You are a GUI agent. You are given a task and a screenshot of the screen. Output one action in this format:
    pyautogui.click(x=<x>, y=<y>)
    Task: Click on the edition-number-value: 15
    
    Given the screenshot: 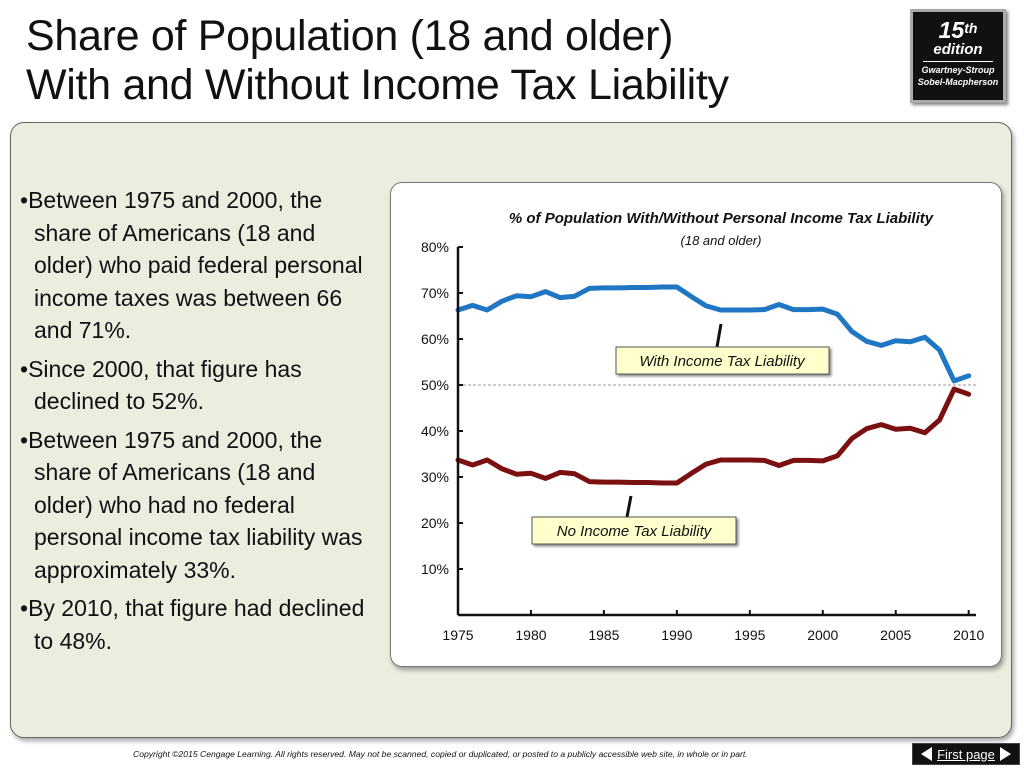 What is the action you would take?
    pyautogui.click(x=951, y=30)
    